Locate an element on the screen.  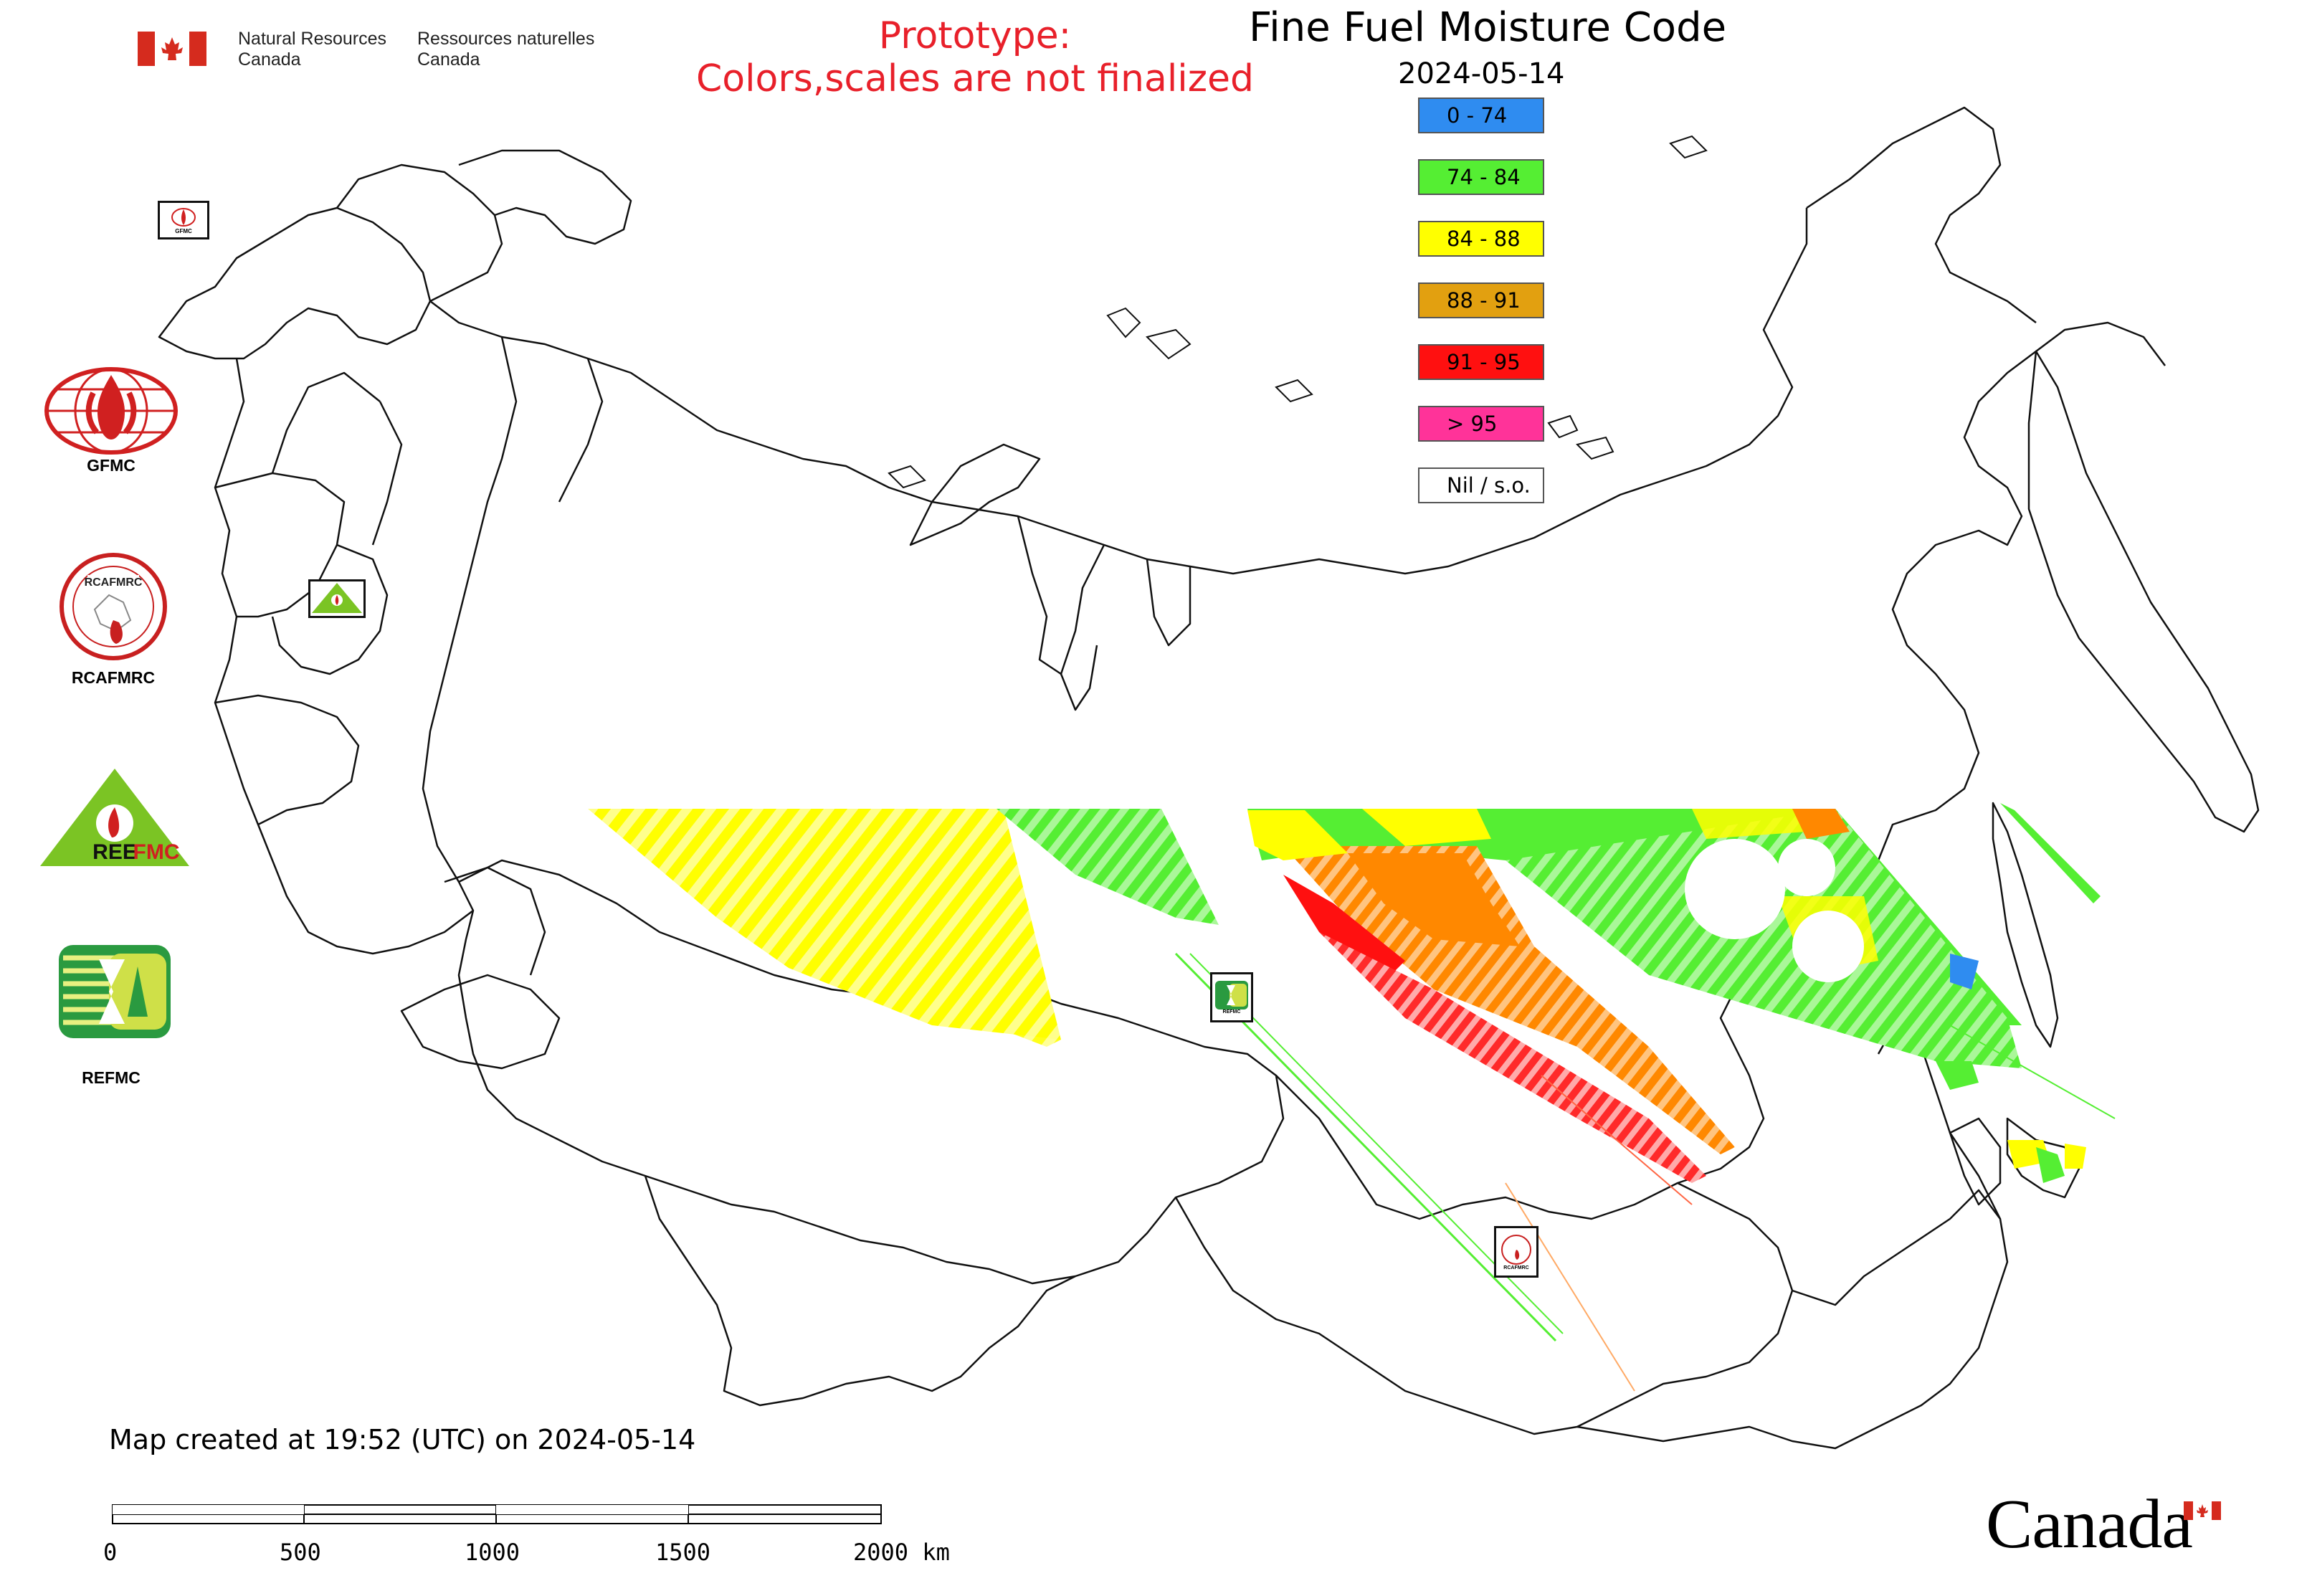
org-name-fr: Ressources naturelles Canada is located at coordinates (506, 49).